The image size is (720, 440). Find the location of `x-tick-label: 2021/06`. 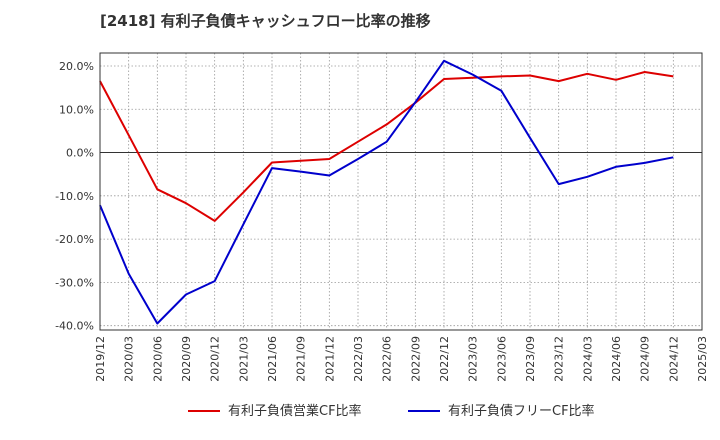

x-tick-label: 2021/06 is located at coordinates (272, 359).